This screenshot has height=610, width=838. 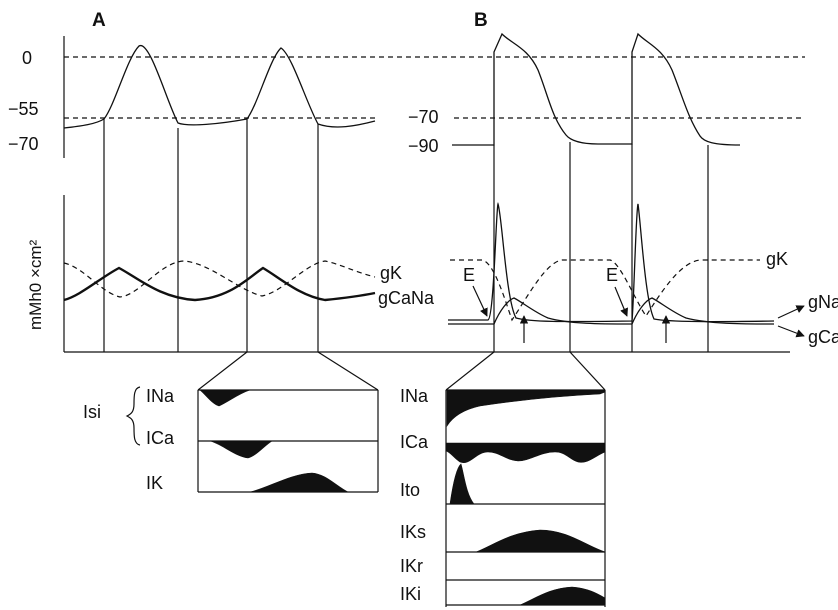 I want to click on panel-a-action-potential, so click(x=219, y=87).